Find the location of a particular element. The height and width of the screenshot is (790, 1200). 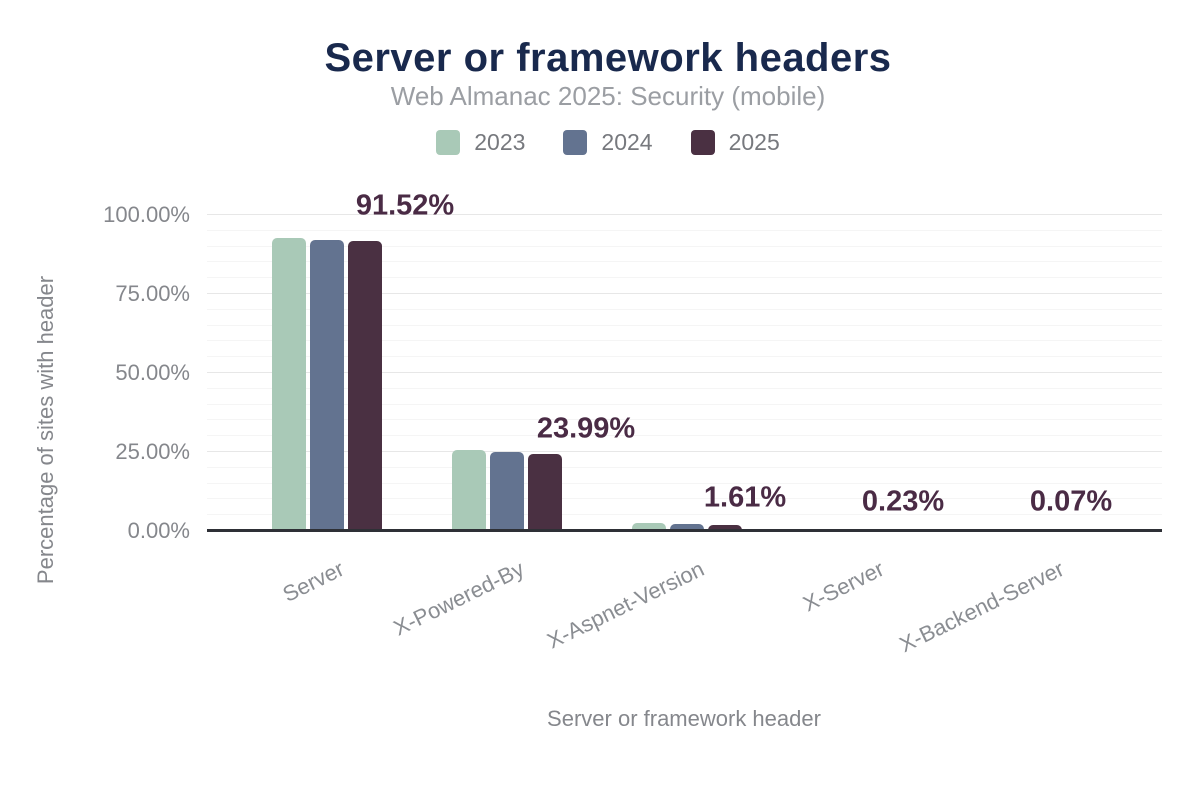

gridline-55pct is located at coordinates (684, 356).